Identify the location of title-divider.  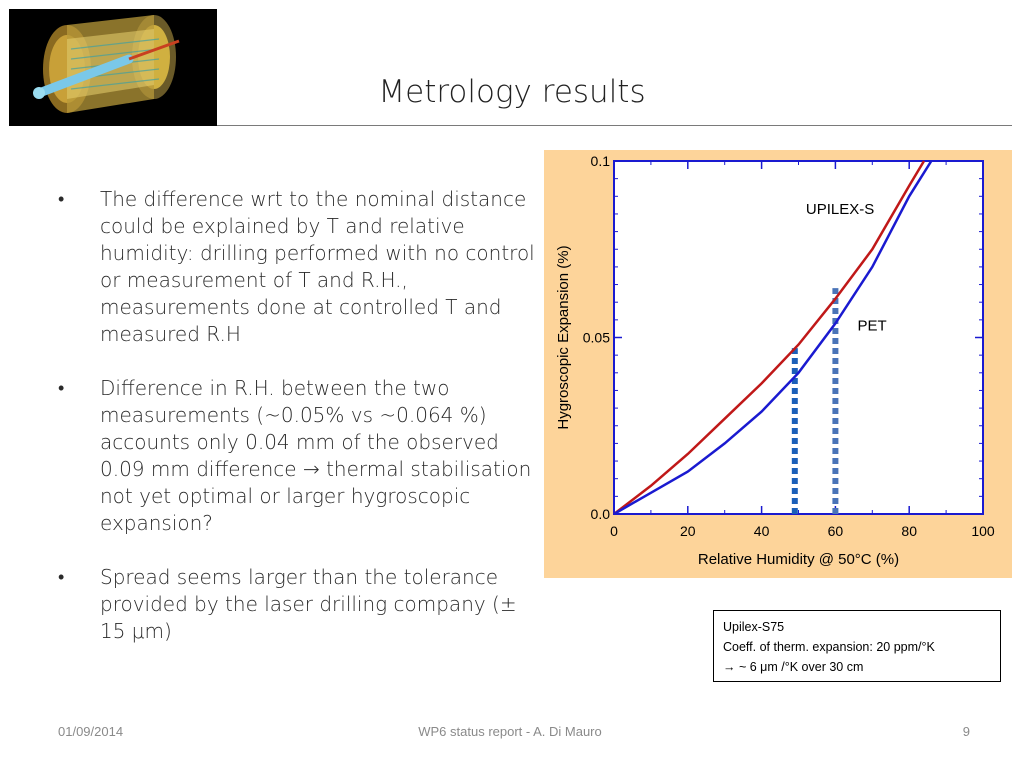
(614, 125).